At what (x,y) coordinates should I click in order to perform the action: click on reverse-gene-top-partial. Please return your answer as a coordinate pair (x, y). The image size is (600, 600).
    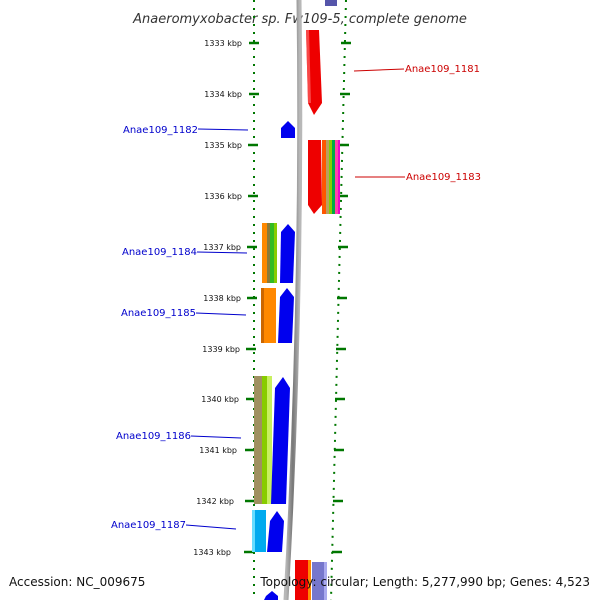
    Looking at the image, I should click on (331, 3).